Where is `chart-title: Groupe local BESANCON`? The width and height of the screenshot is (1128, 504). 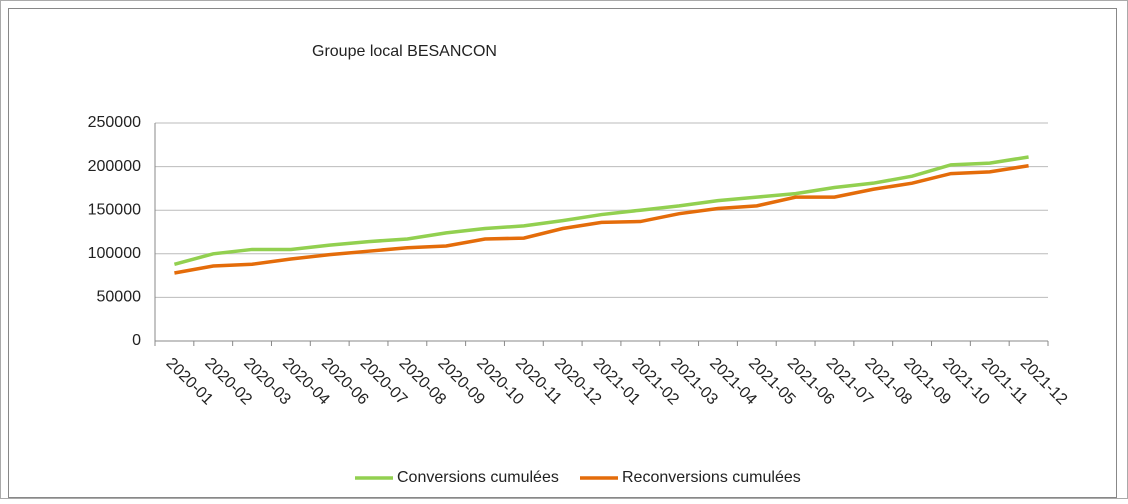
chart-title: Groupe local BESANCON is located at coordinates (404, 51).